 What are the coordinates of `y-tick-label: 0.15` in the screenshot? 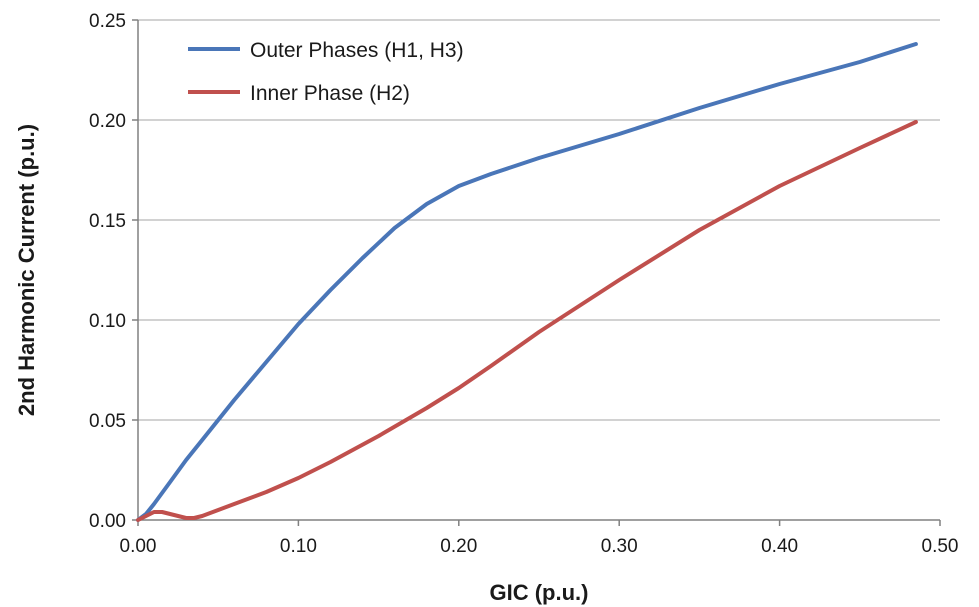 It's located at (107, 221).